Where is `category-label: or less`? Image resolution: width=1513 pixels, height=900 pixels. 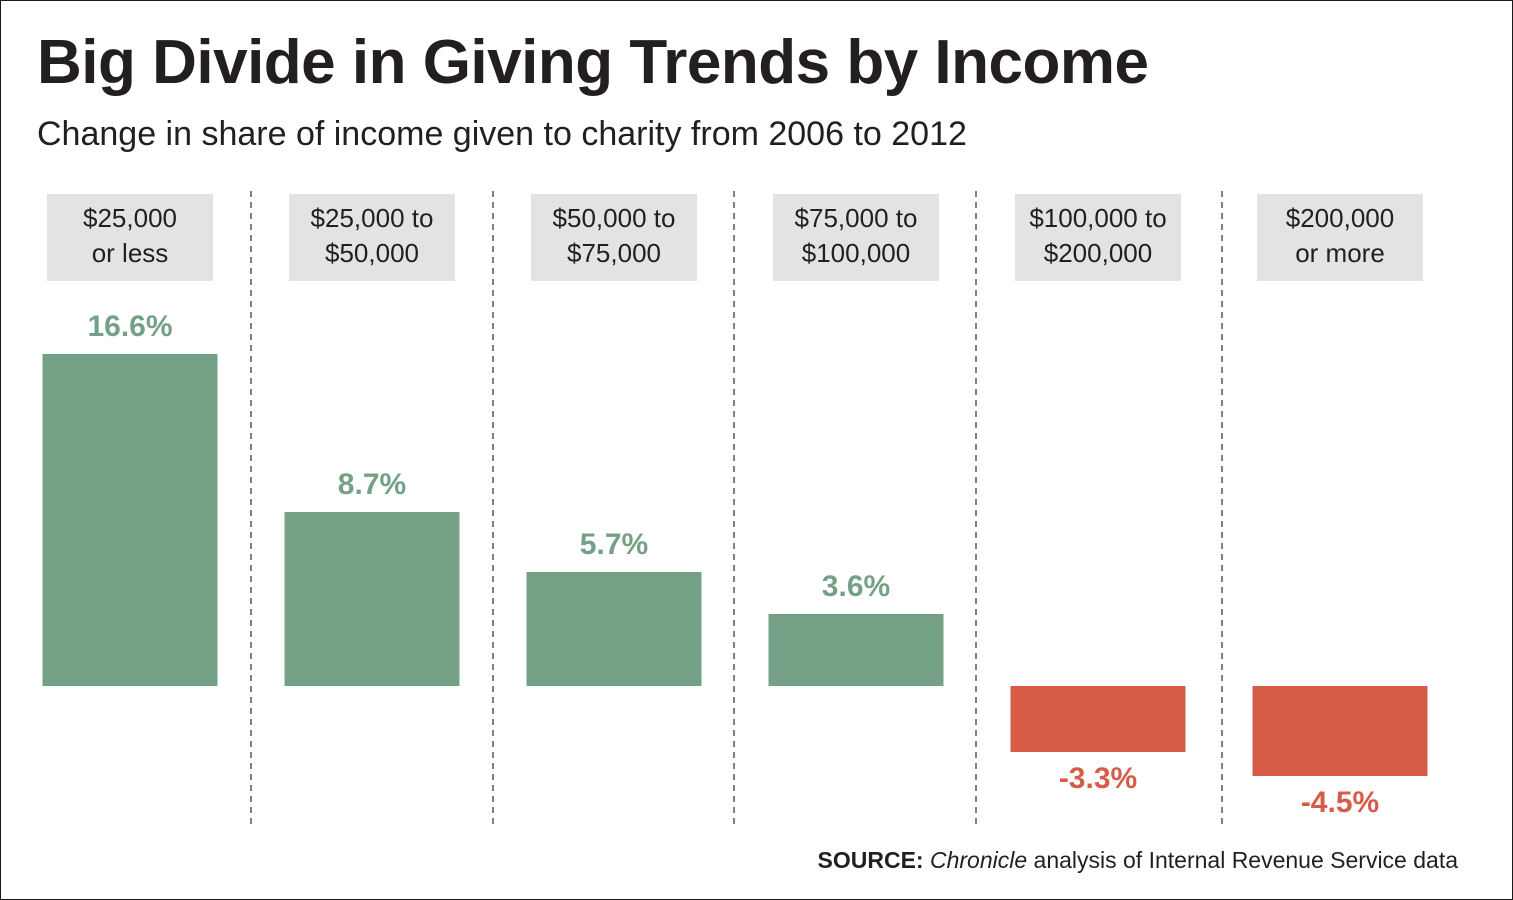
category-label: or less is located at coordinates (130, 253).